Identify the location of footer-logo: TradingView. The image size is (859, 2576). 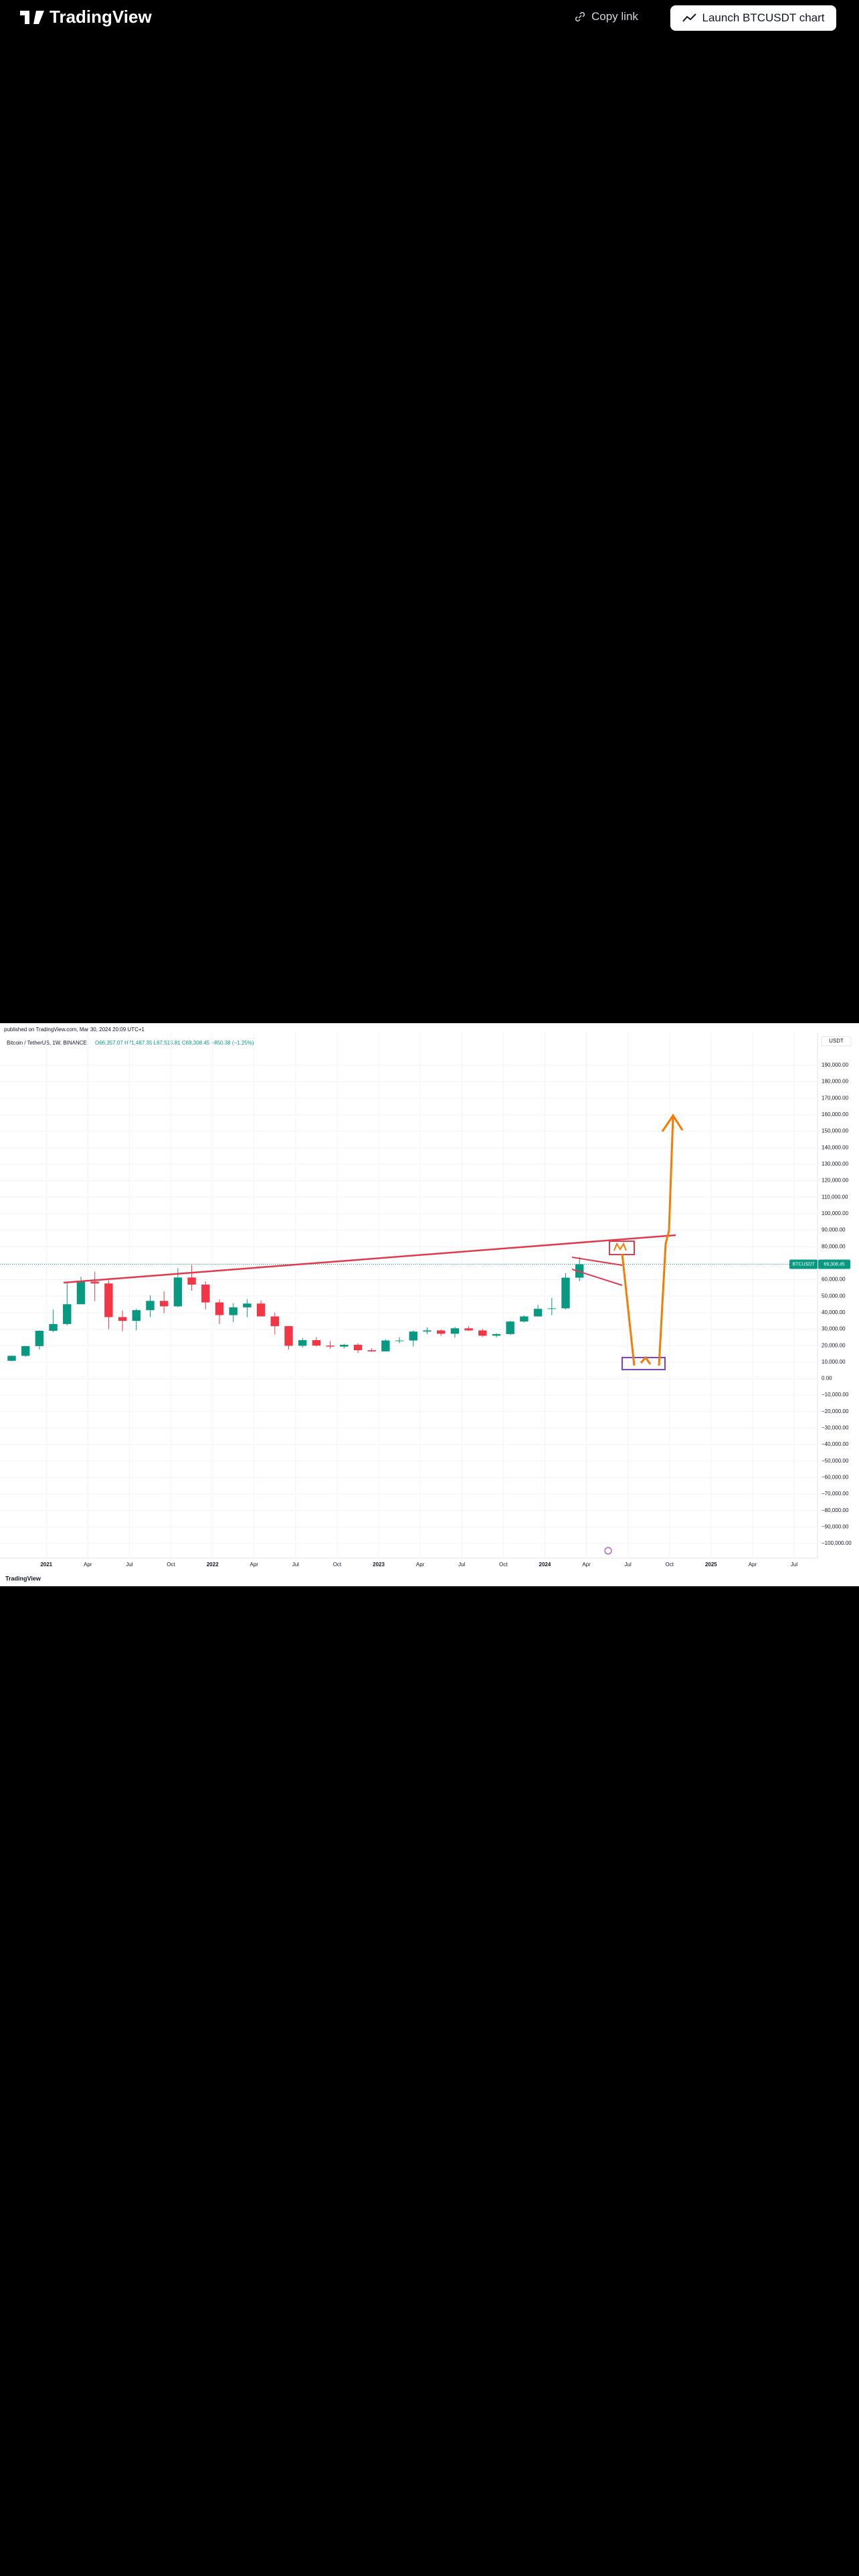
(23, 1579).